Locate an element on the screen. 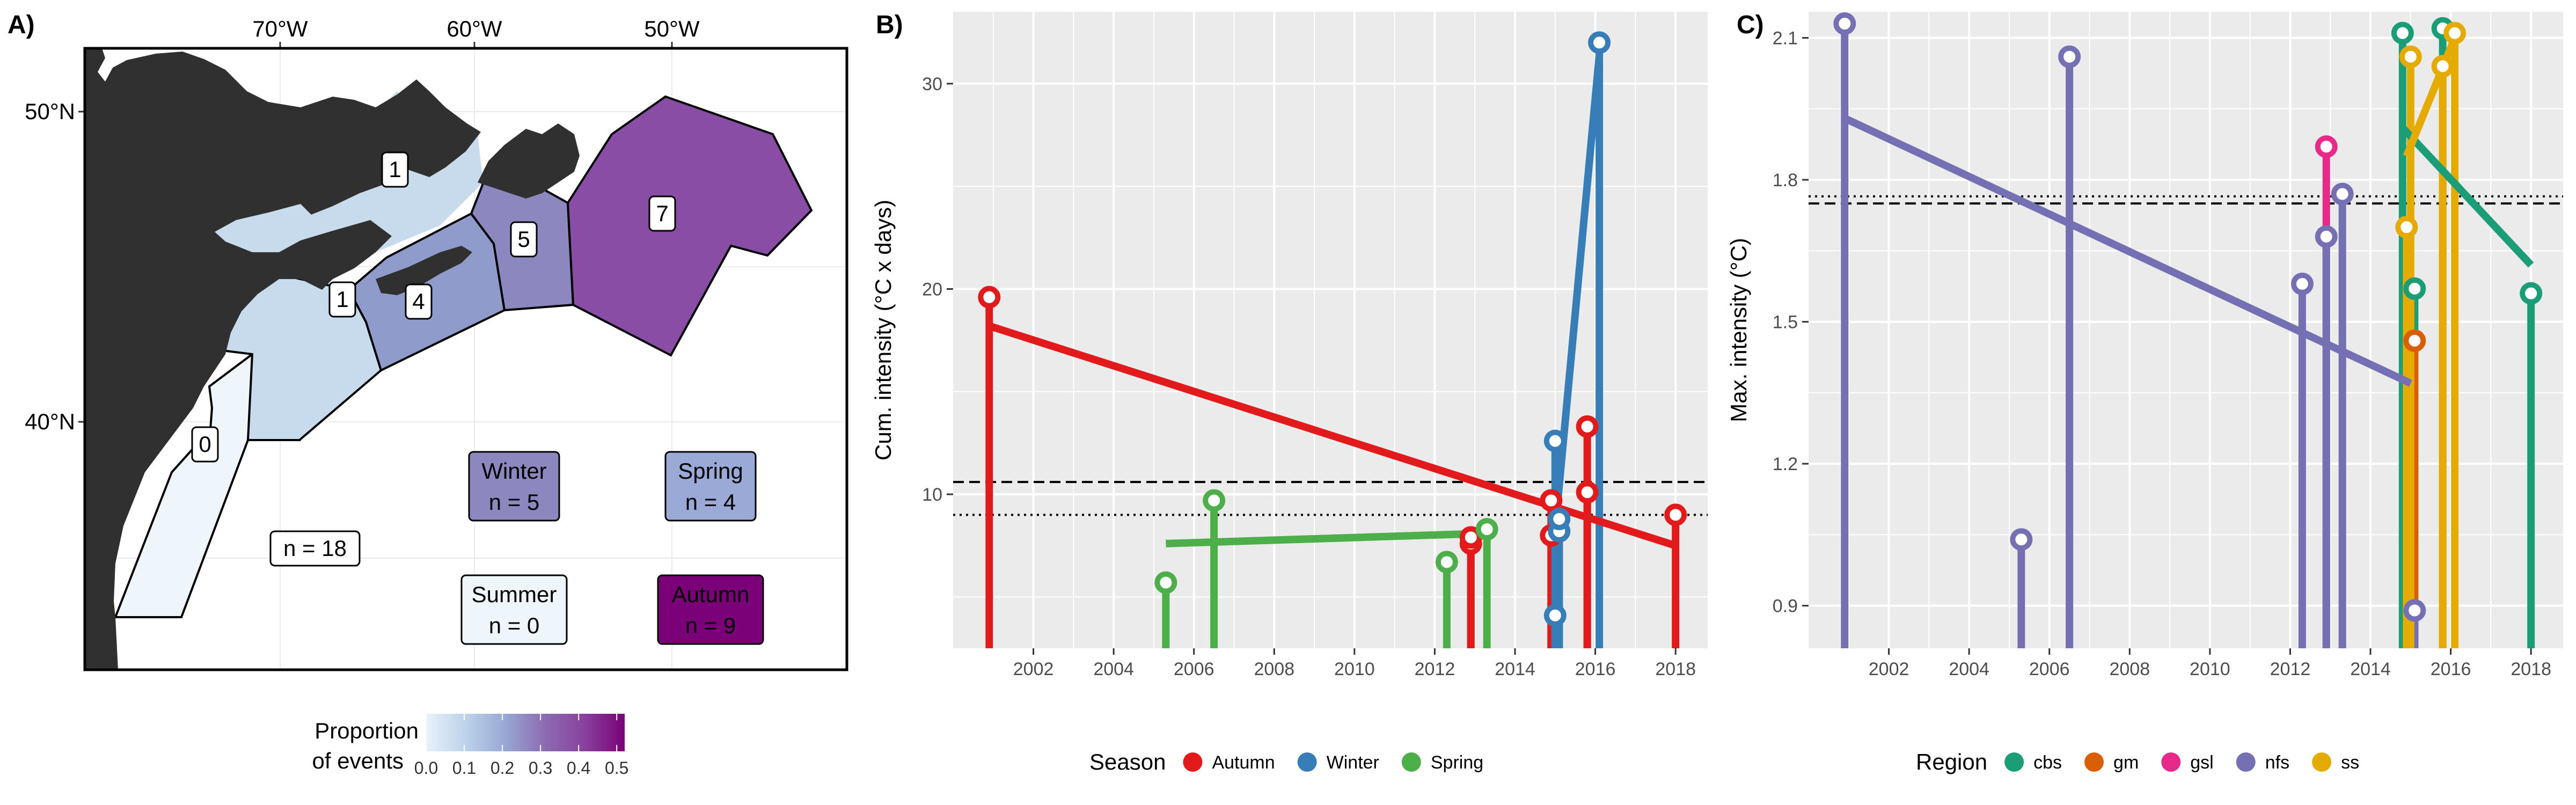 The height and width of the screenshot is (805, 2576). lat-tick-label: 50°N is located at coordinates (50, 111).